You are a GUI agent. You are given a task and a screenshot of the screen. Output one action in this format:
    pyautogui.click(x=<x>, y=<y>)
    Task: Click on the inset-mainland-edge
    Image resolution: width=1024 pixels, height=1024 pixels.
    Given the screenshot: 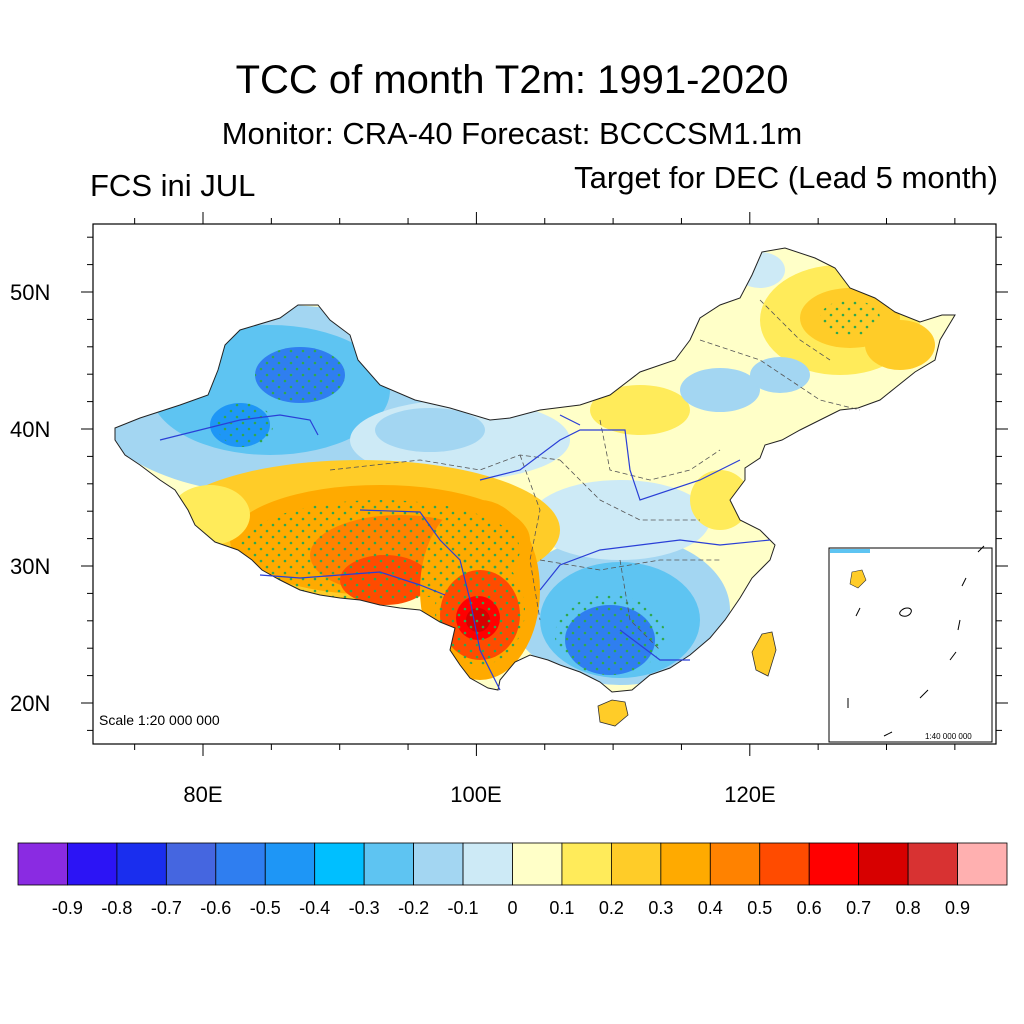 What is the action you would take?
    pyautogui.click(x=850, y=551)
    